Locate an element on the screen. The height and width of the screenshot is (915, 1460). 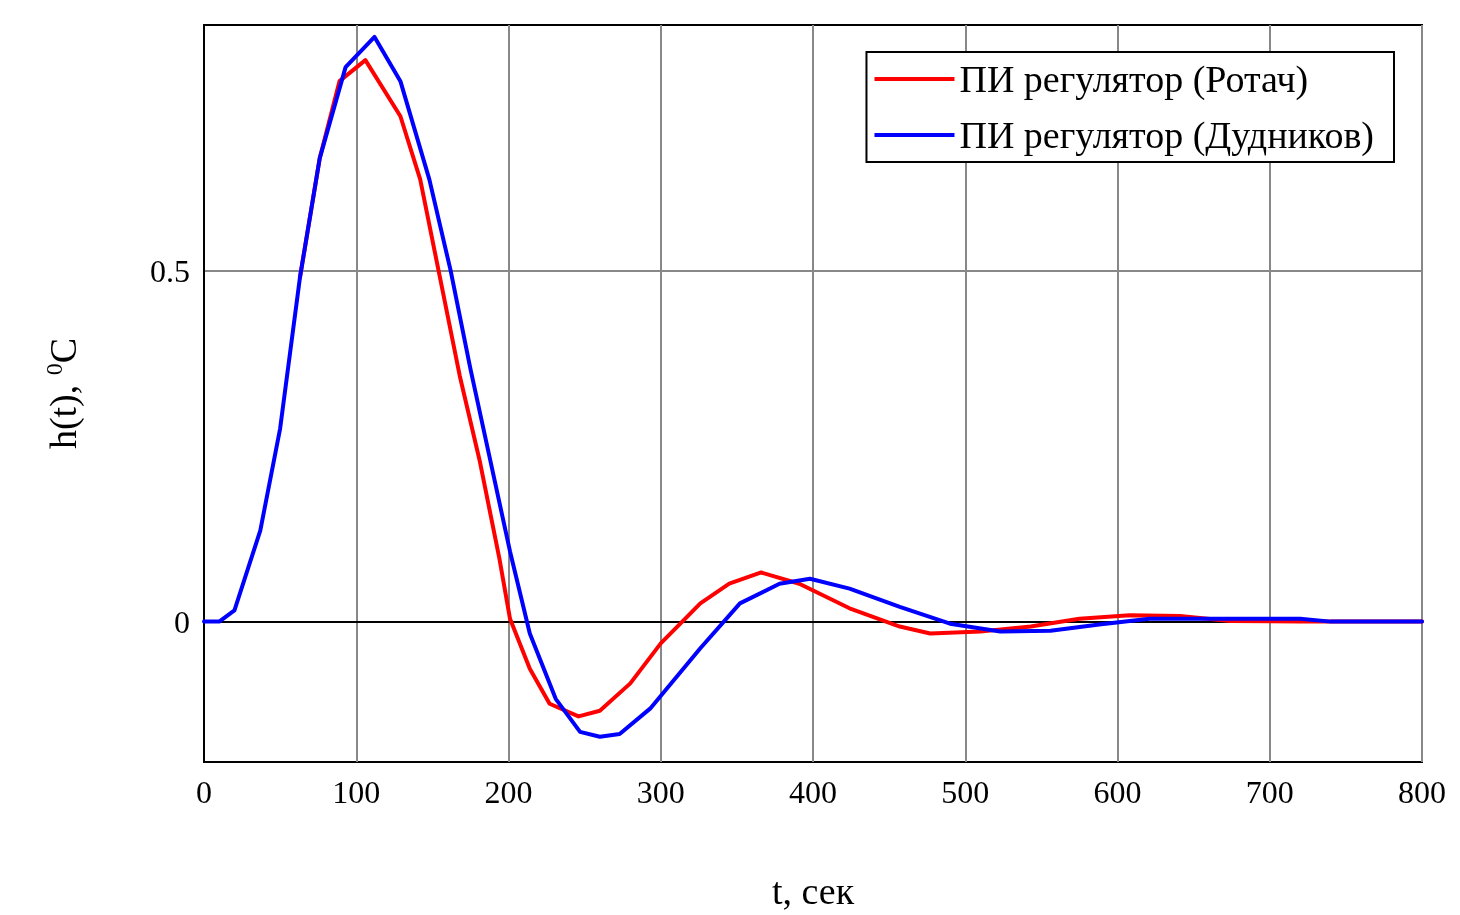
x-tick-label: 700 is located at coordinates (1269, 792).